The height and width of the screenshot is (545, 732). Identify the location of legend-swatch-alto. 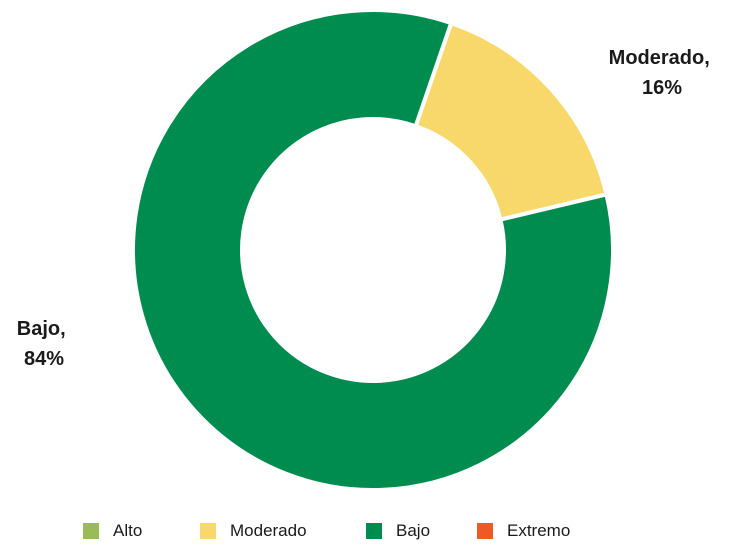
(91, 531).